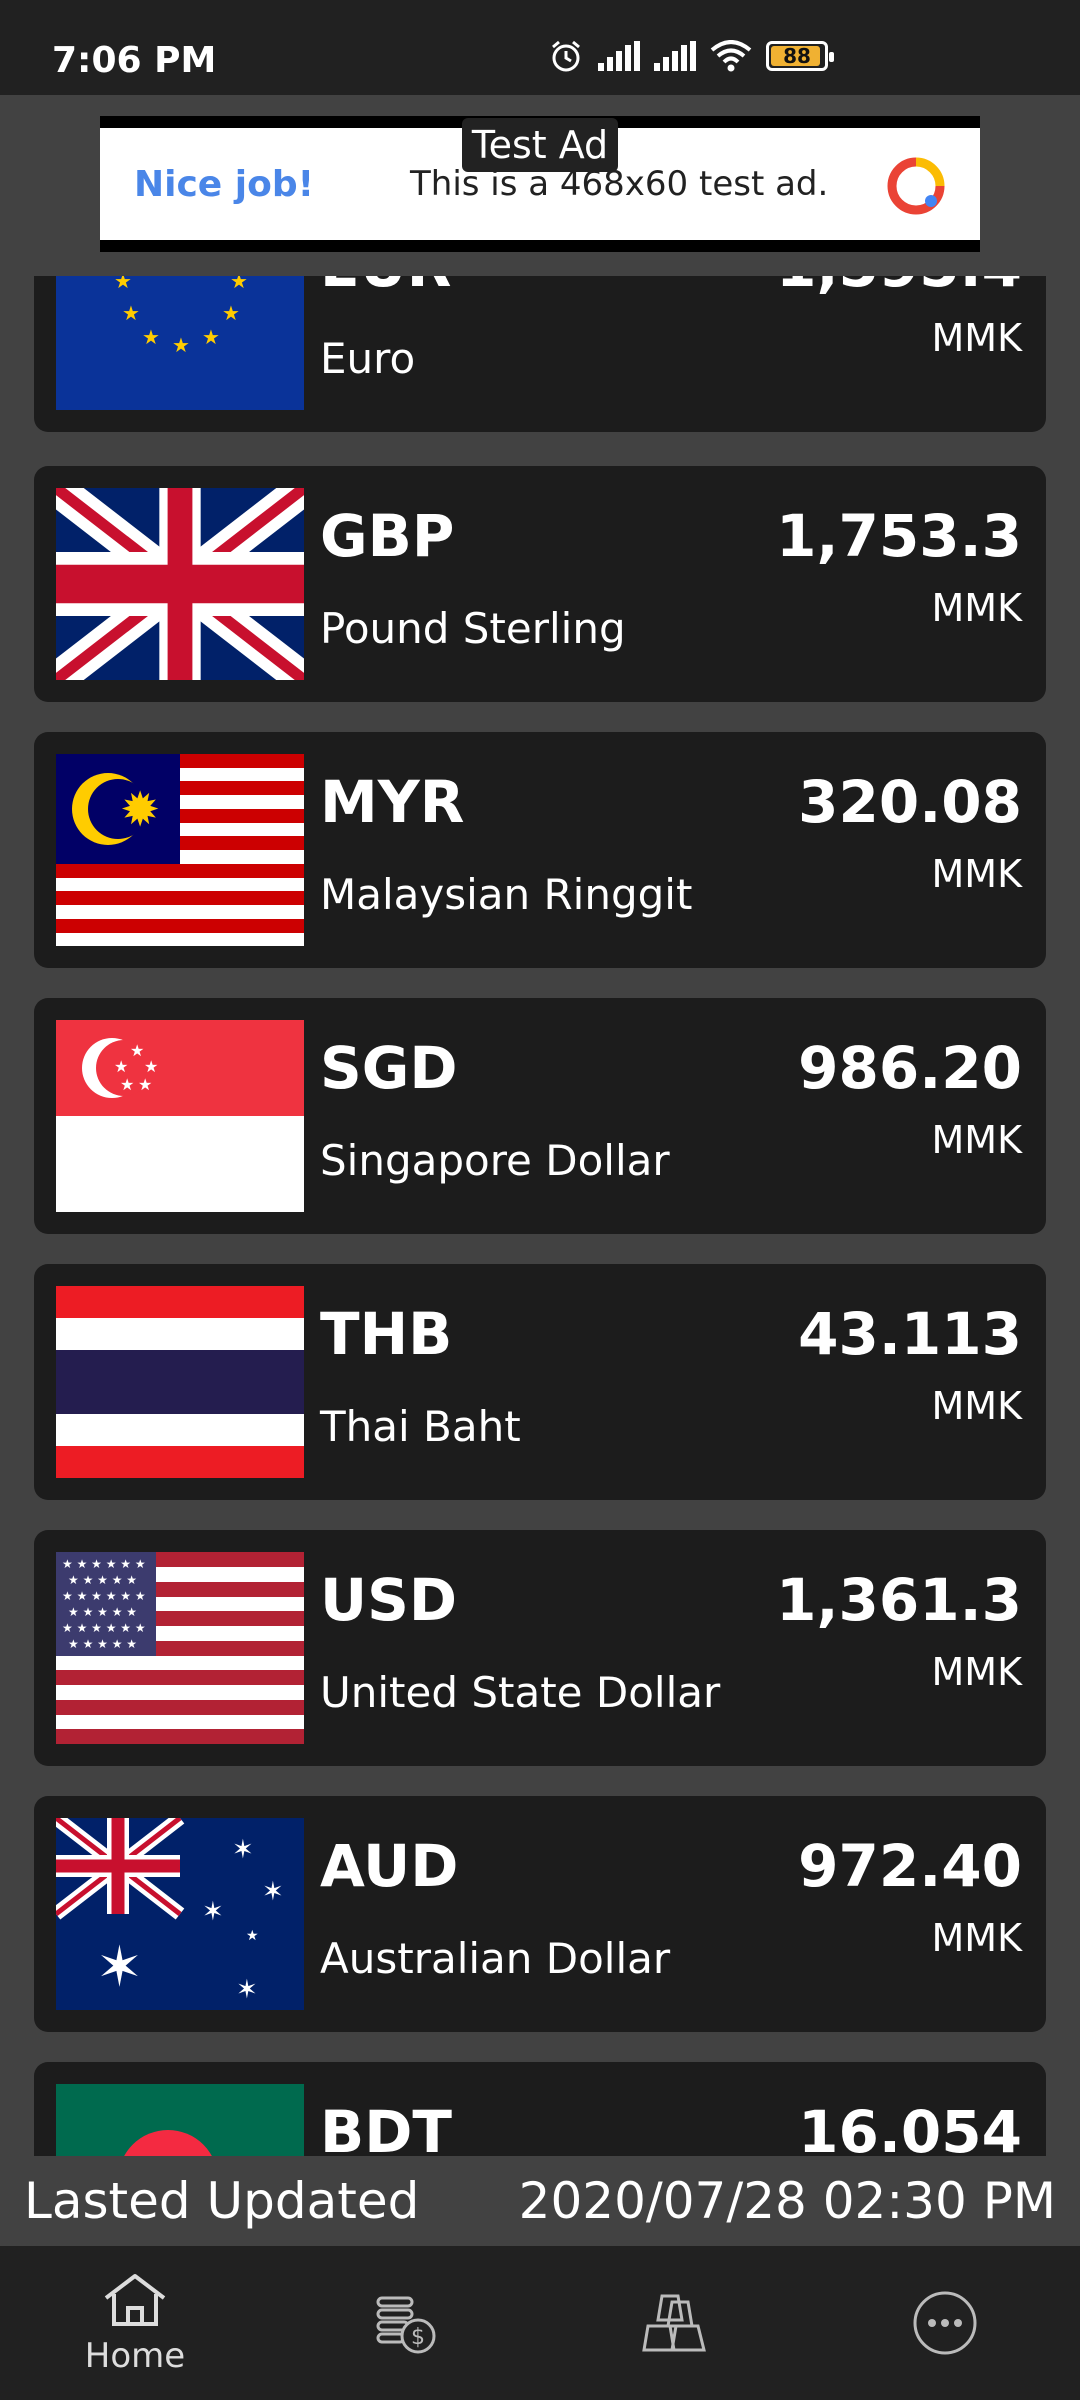 This screenshot has width=1080, height=2400. I want to click on currency-rate: 16.054, so click(910, 2127).